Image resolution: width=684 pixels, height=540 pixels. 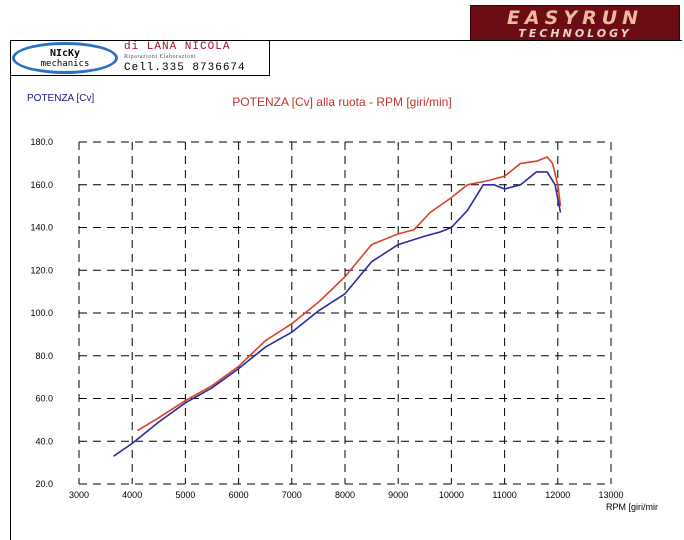 I want to click on shop-logo: NIcKy mechanics, so click(x=65, y=58).